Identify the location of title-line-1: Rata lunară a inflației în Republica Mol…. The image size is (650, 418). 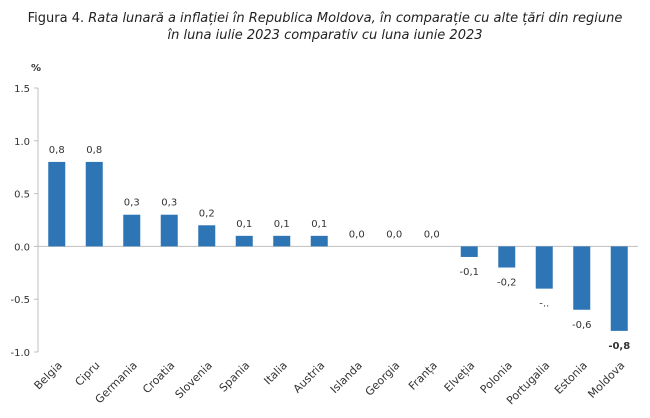
(355, 18).